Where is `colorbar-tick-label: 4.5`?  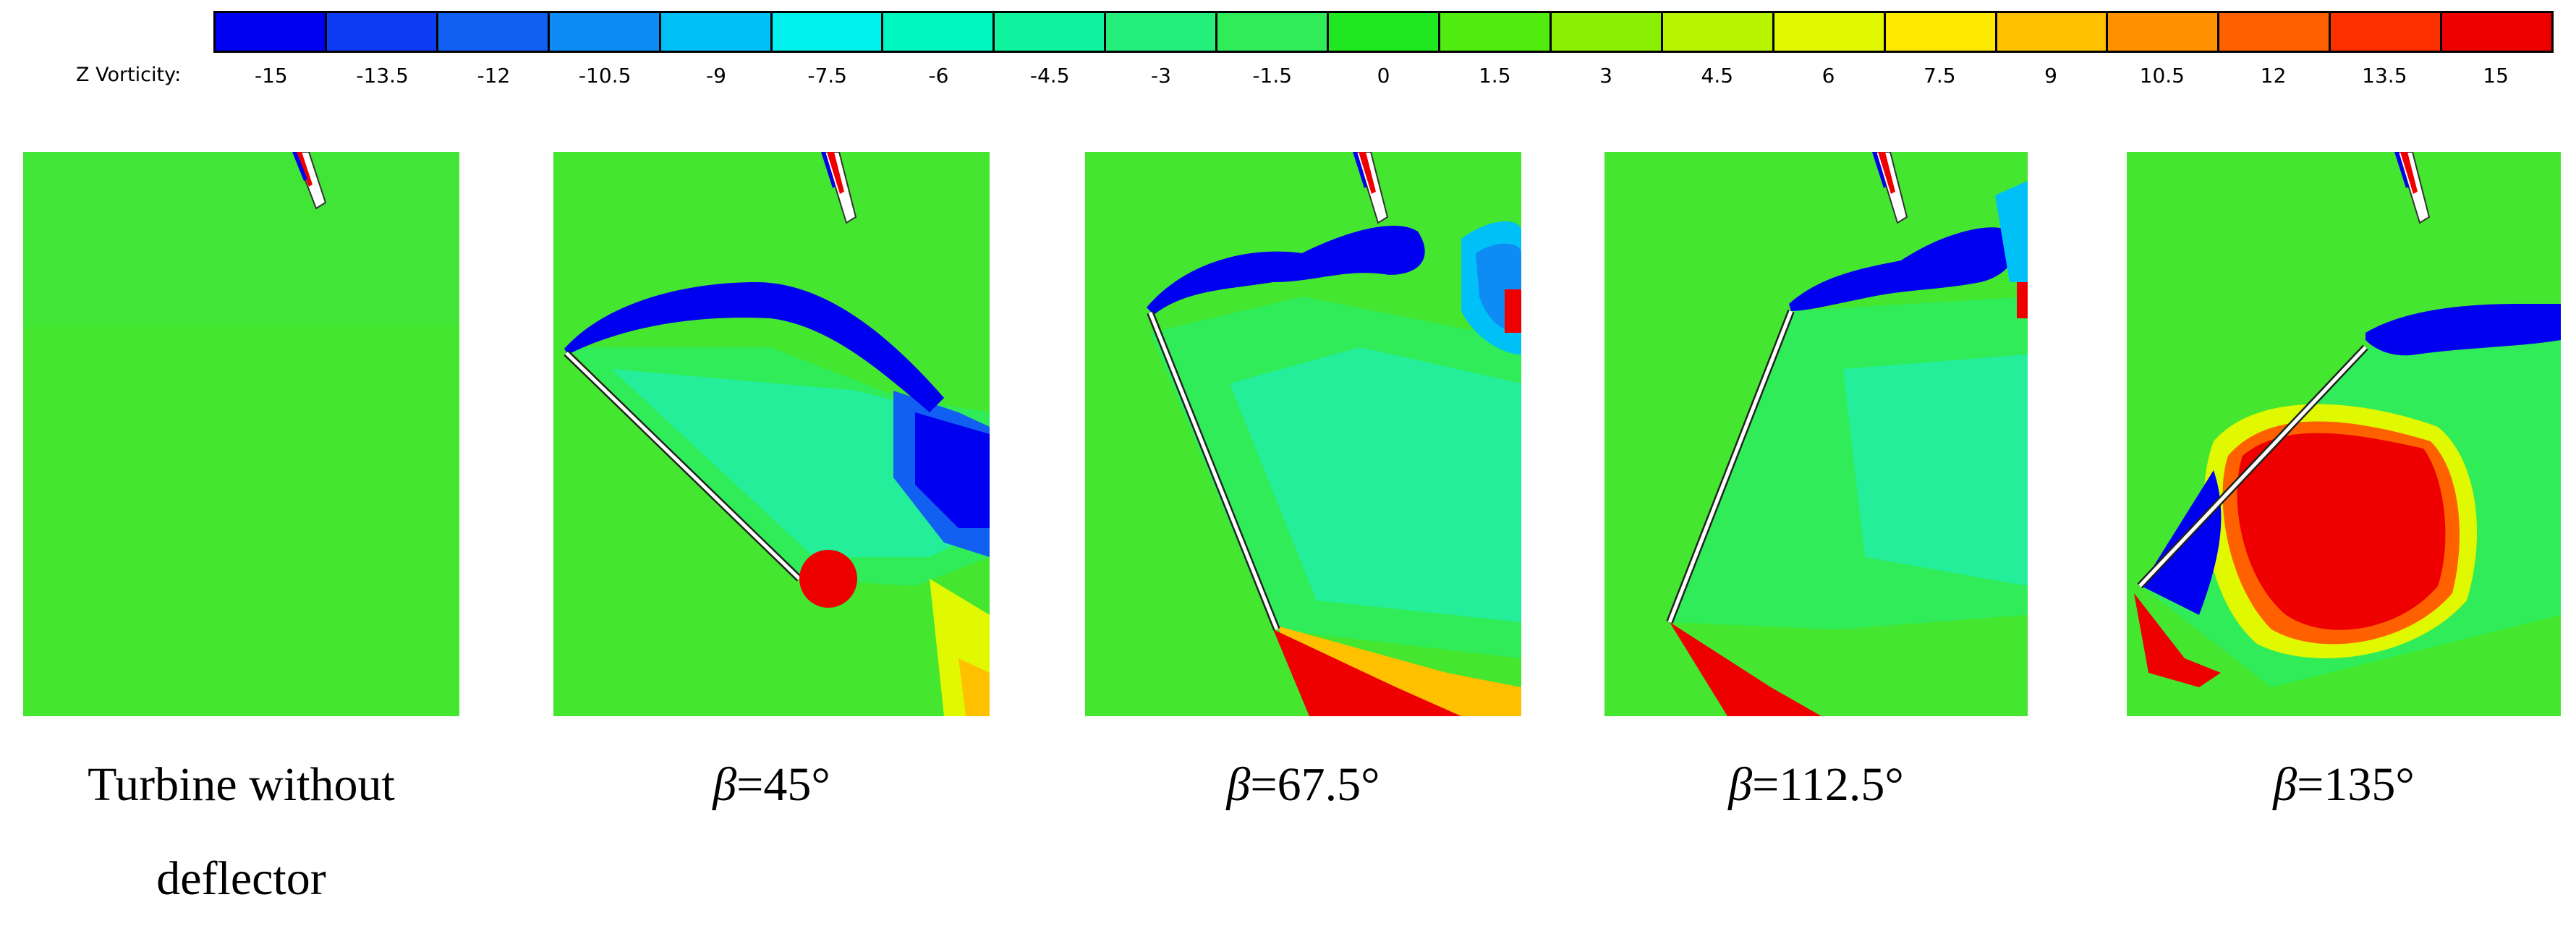
colorbar-tick-label: 4.5 is located at coordinates (1717, 76).